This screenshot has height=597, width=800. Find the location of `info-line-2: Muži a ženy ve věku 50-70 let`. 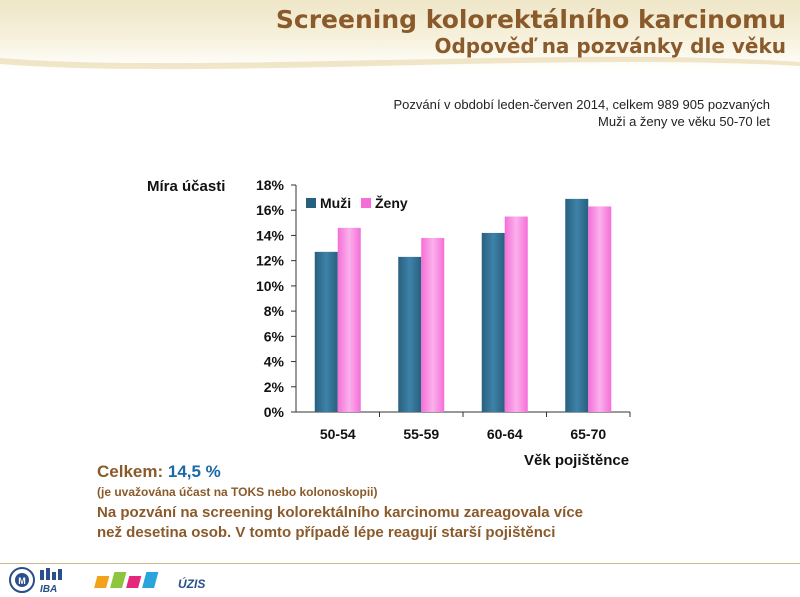

info-line-2: Muži a ženy ve věku 50-70 let is located at coordinates (684, 121).